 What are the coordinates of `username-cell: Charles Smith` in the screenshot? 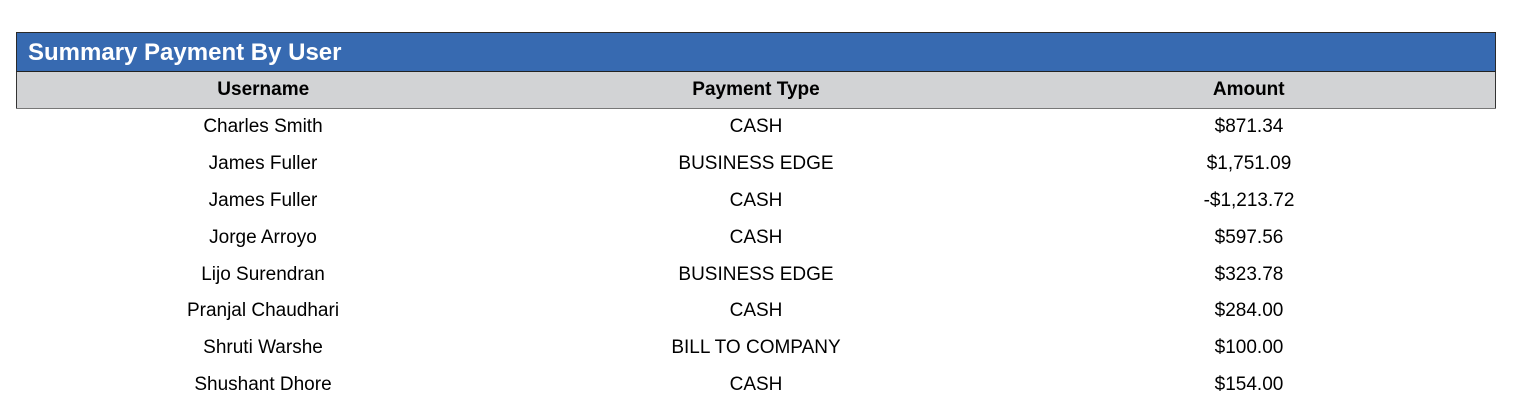 It's located at (263, 127).